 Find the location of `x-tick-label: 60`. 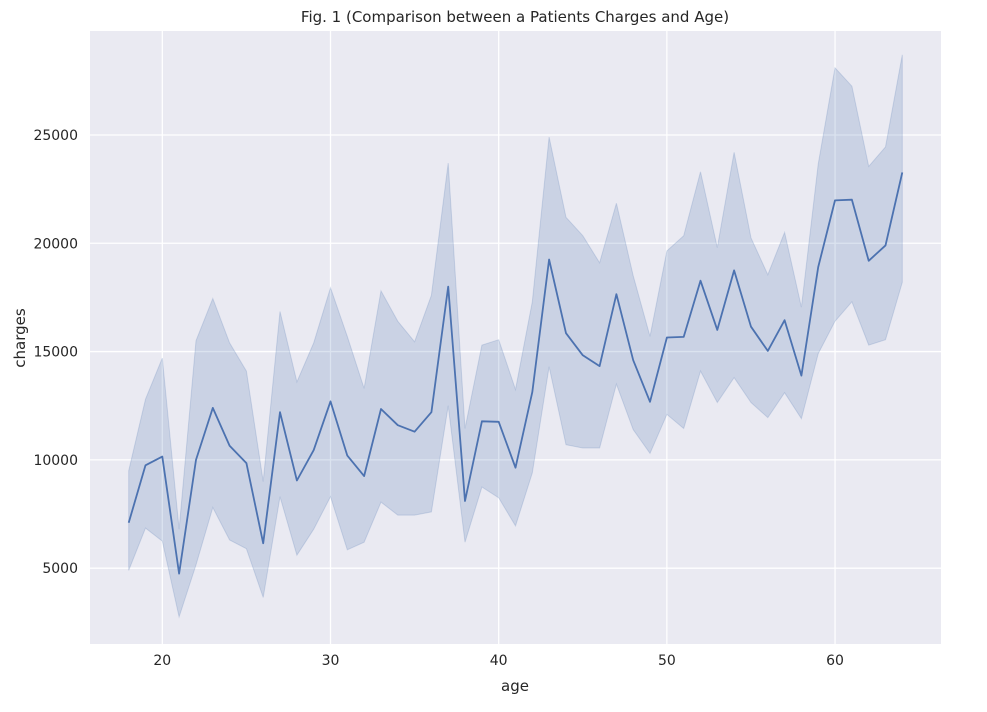

x-tick-label: 60 is located at coordinates (835, 661).